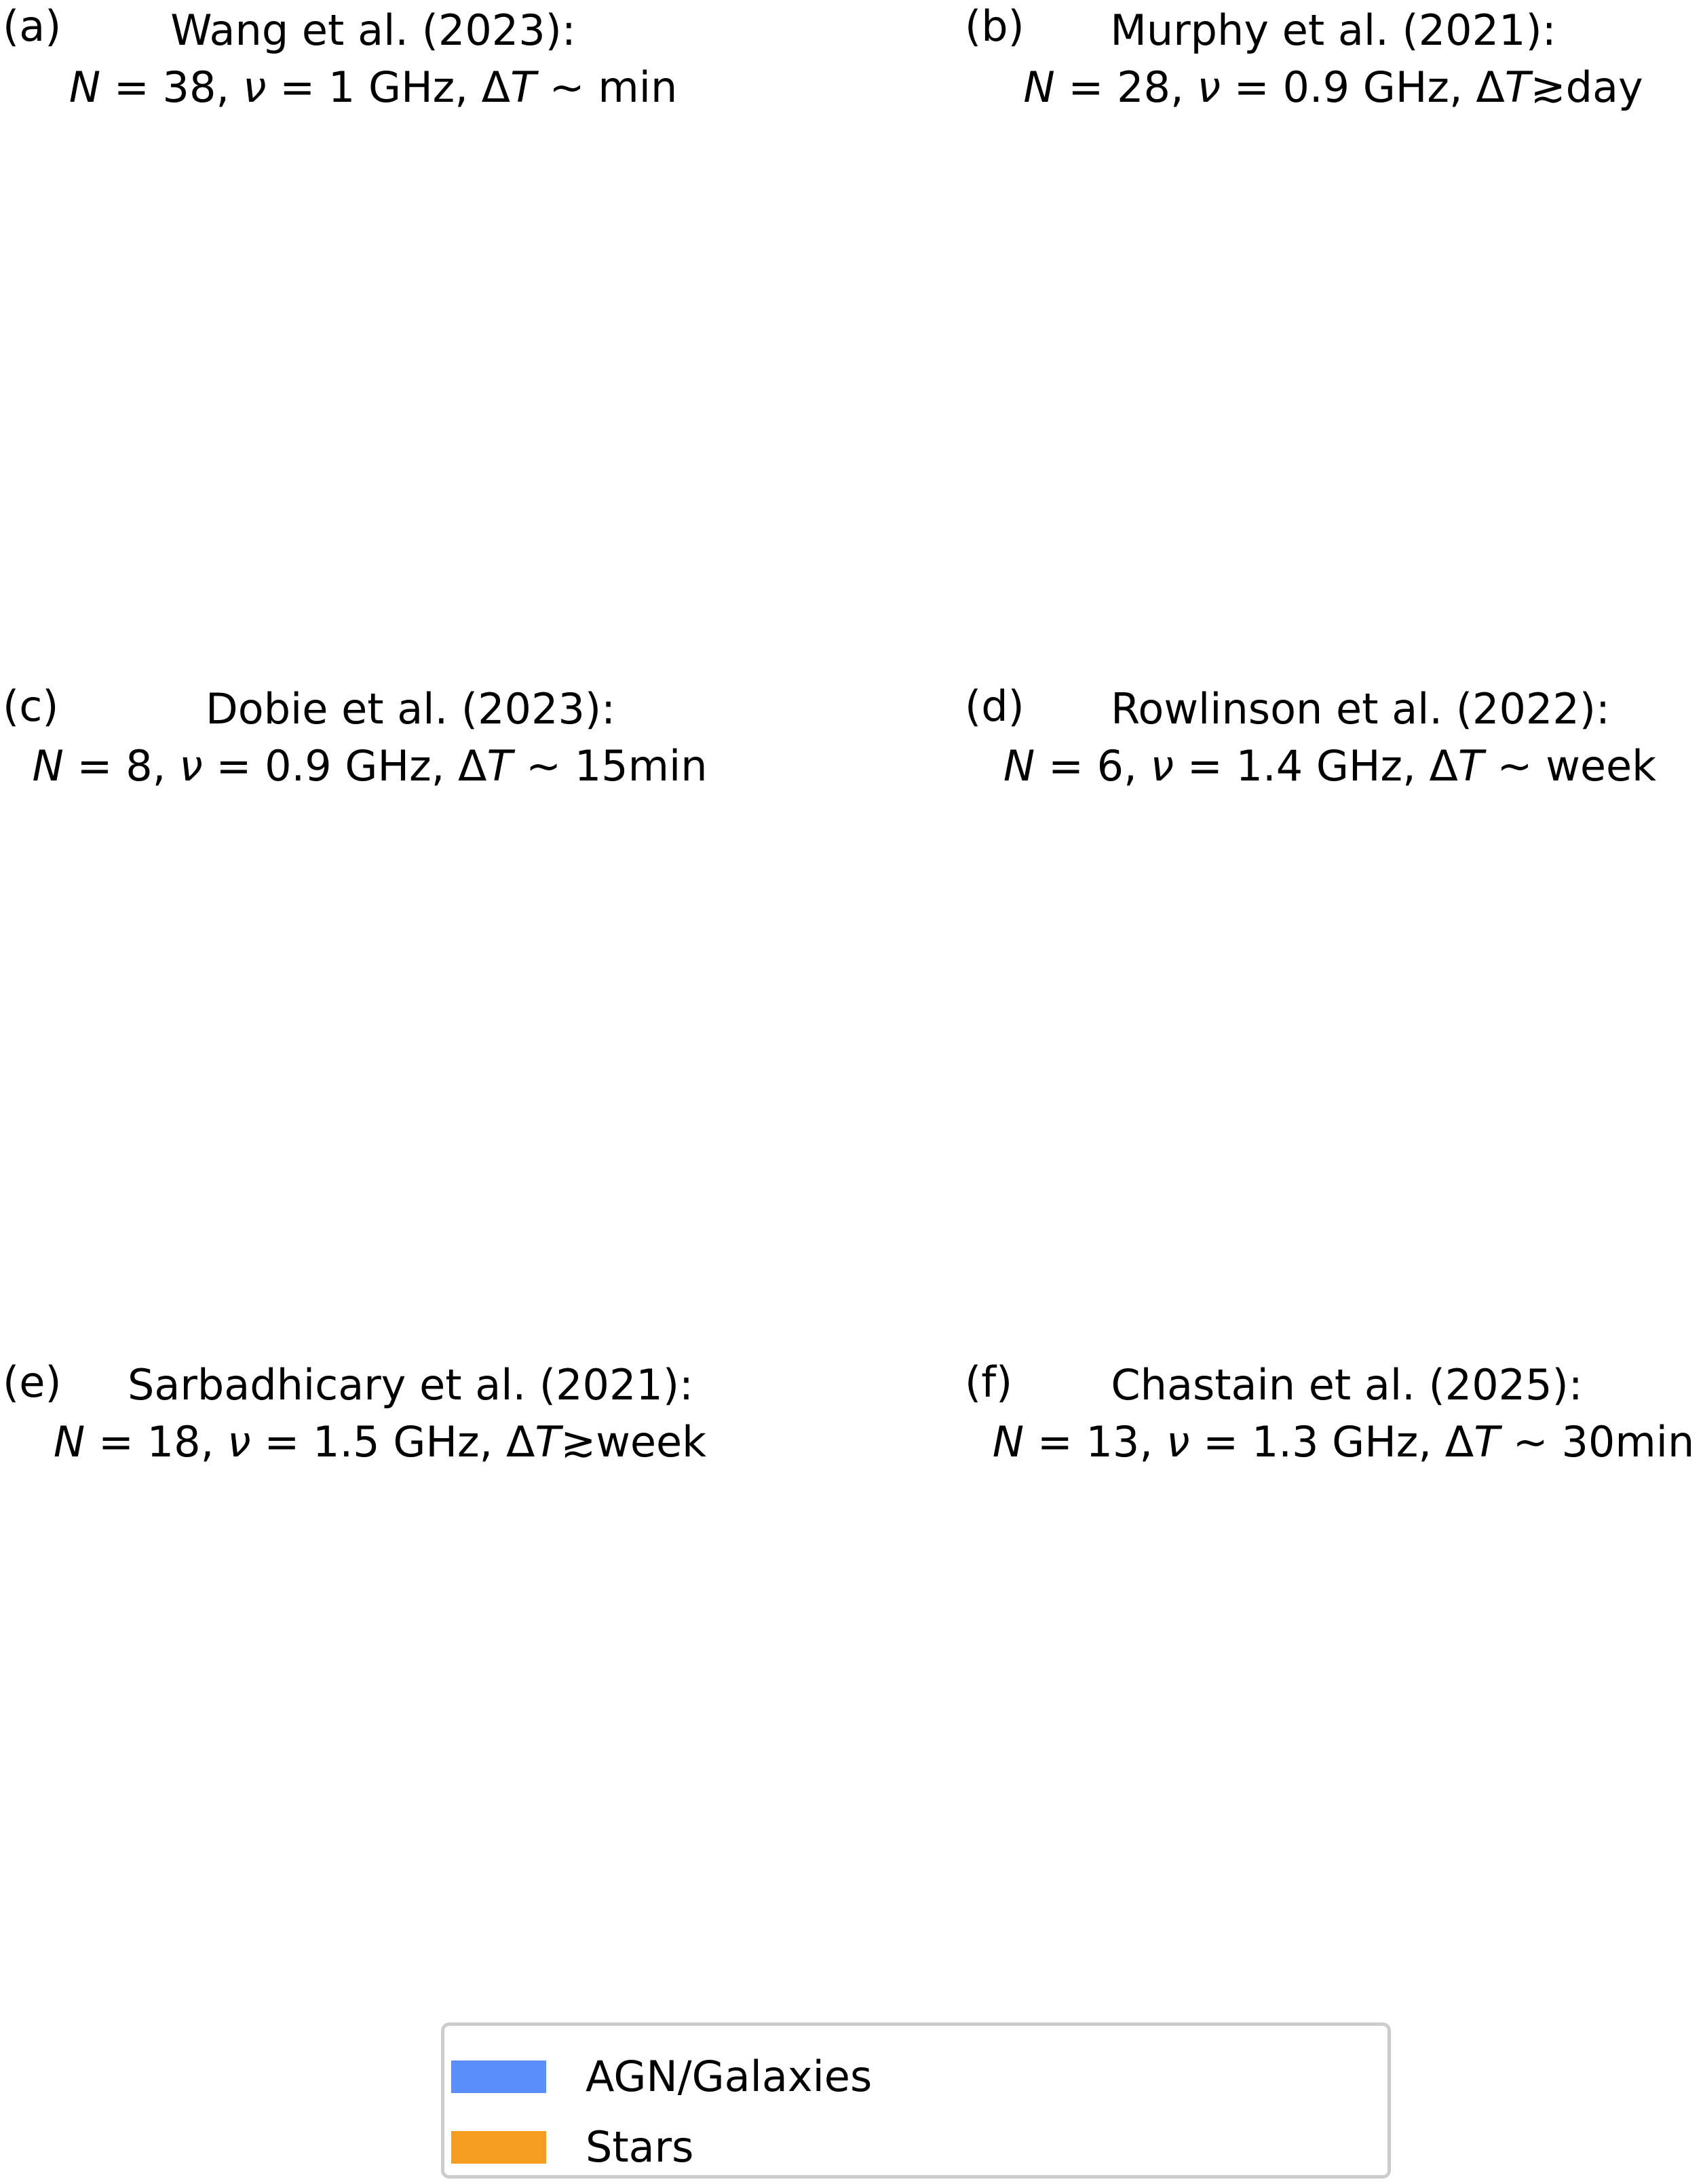 The height and width of the screenshot is (2184, 1703). I want to click on freq-value: 1.5, so click(346, 1442).